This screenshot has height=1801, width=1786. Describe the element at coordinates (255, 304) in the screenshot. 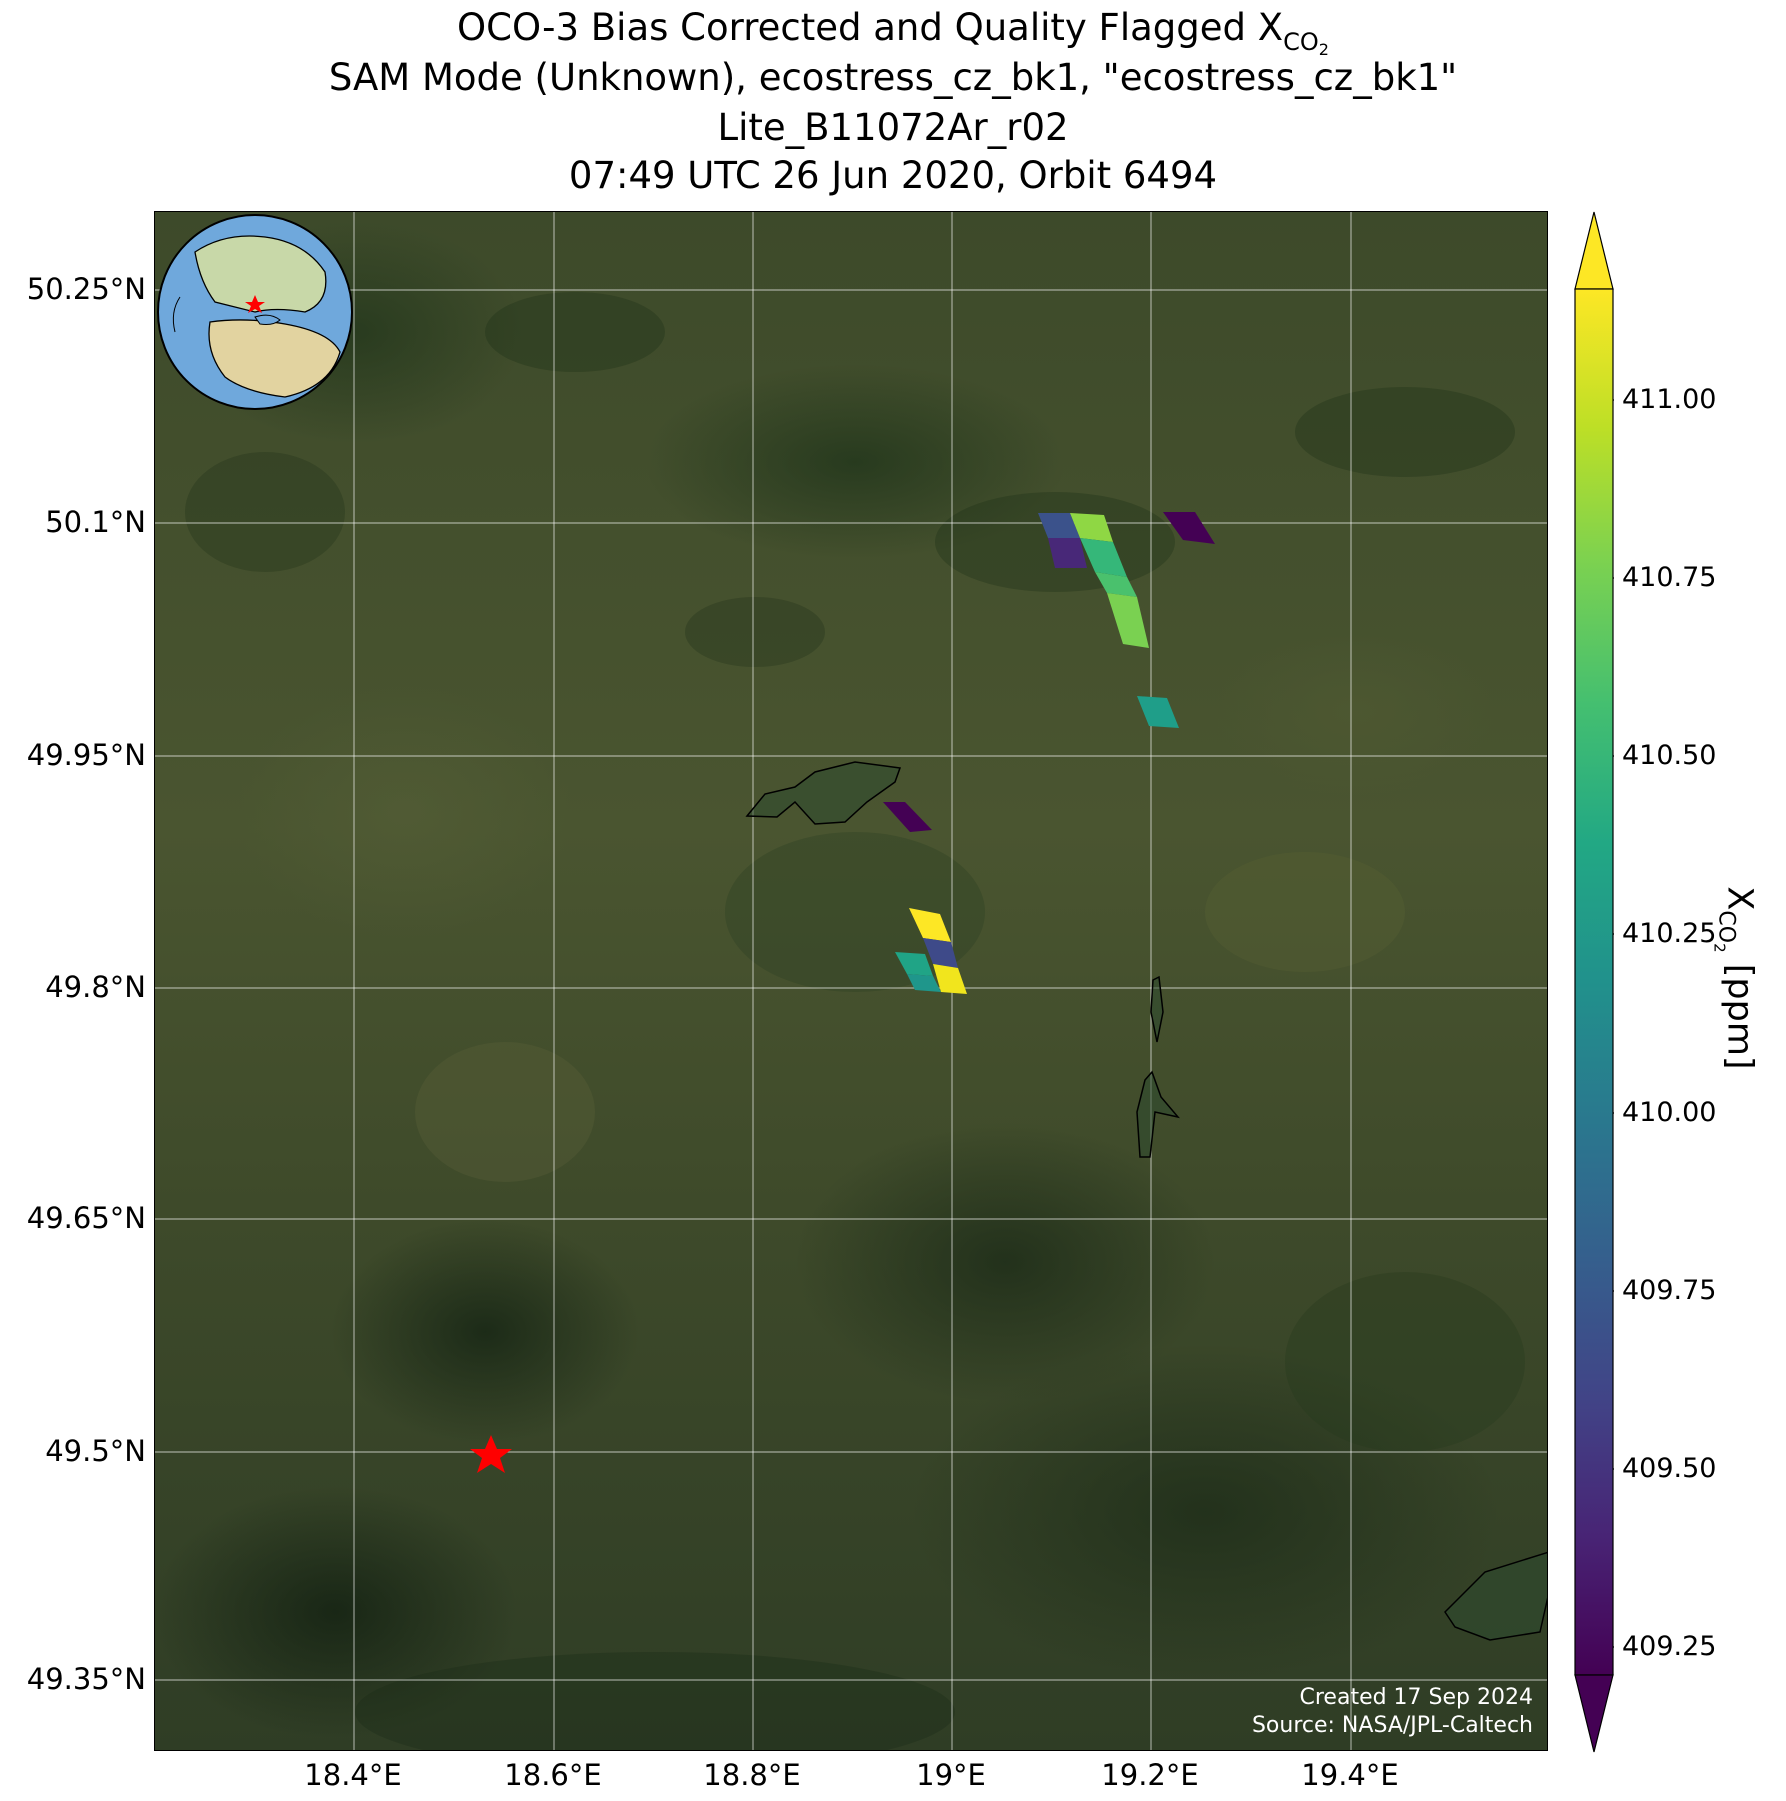

I see `globe-location-star` at that location.